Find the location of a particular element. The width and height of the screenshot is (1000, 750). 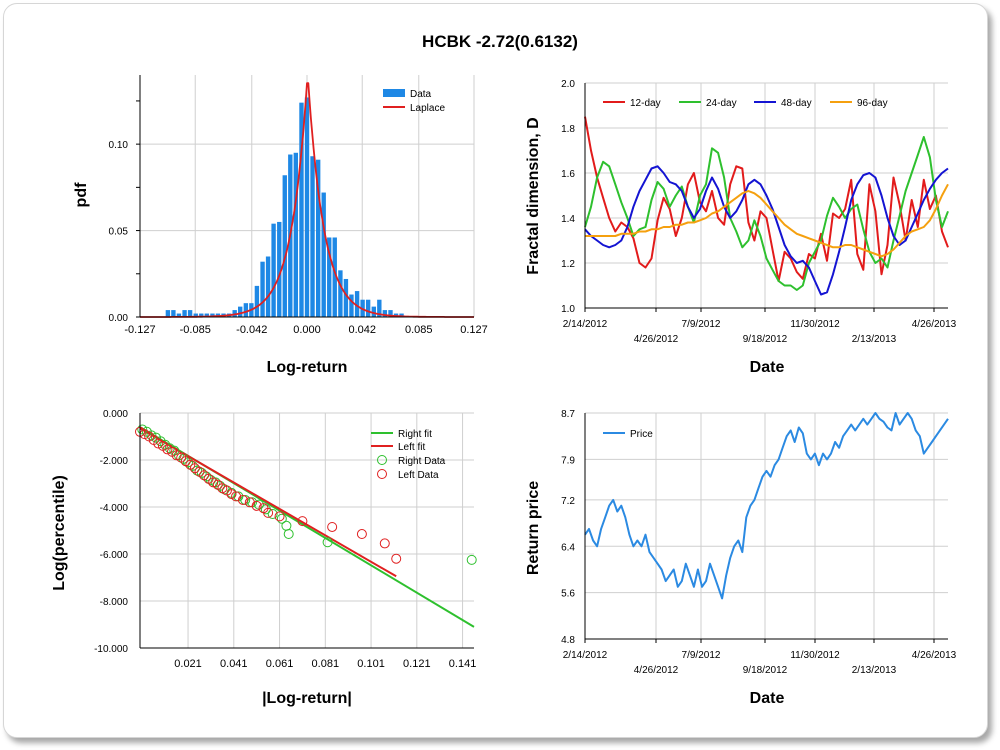

legend-label: 24-day is located at coordinates (721, 103).